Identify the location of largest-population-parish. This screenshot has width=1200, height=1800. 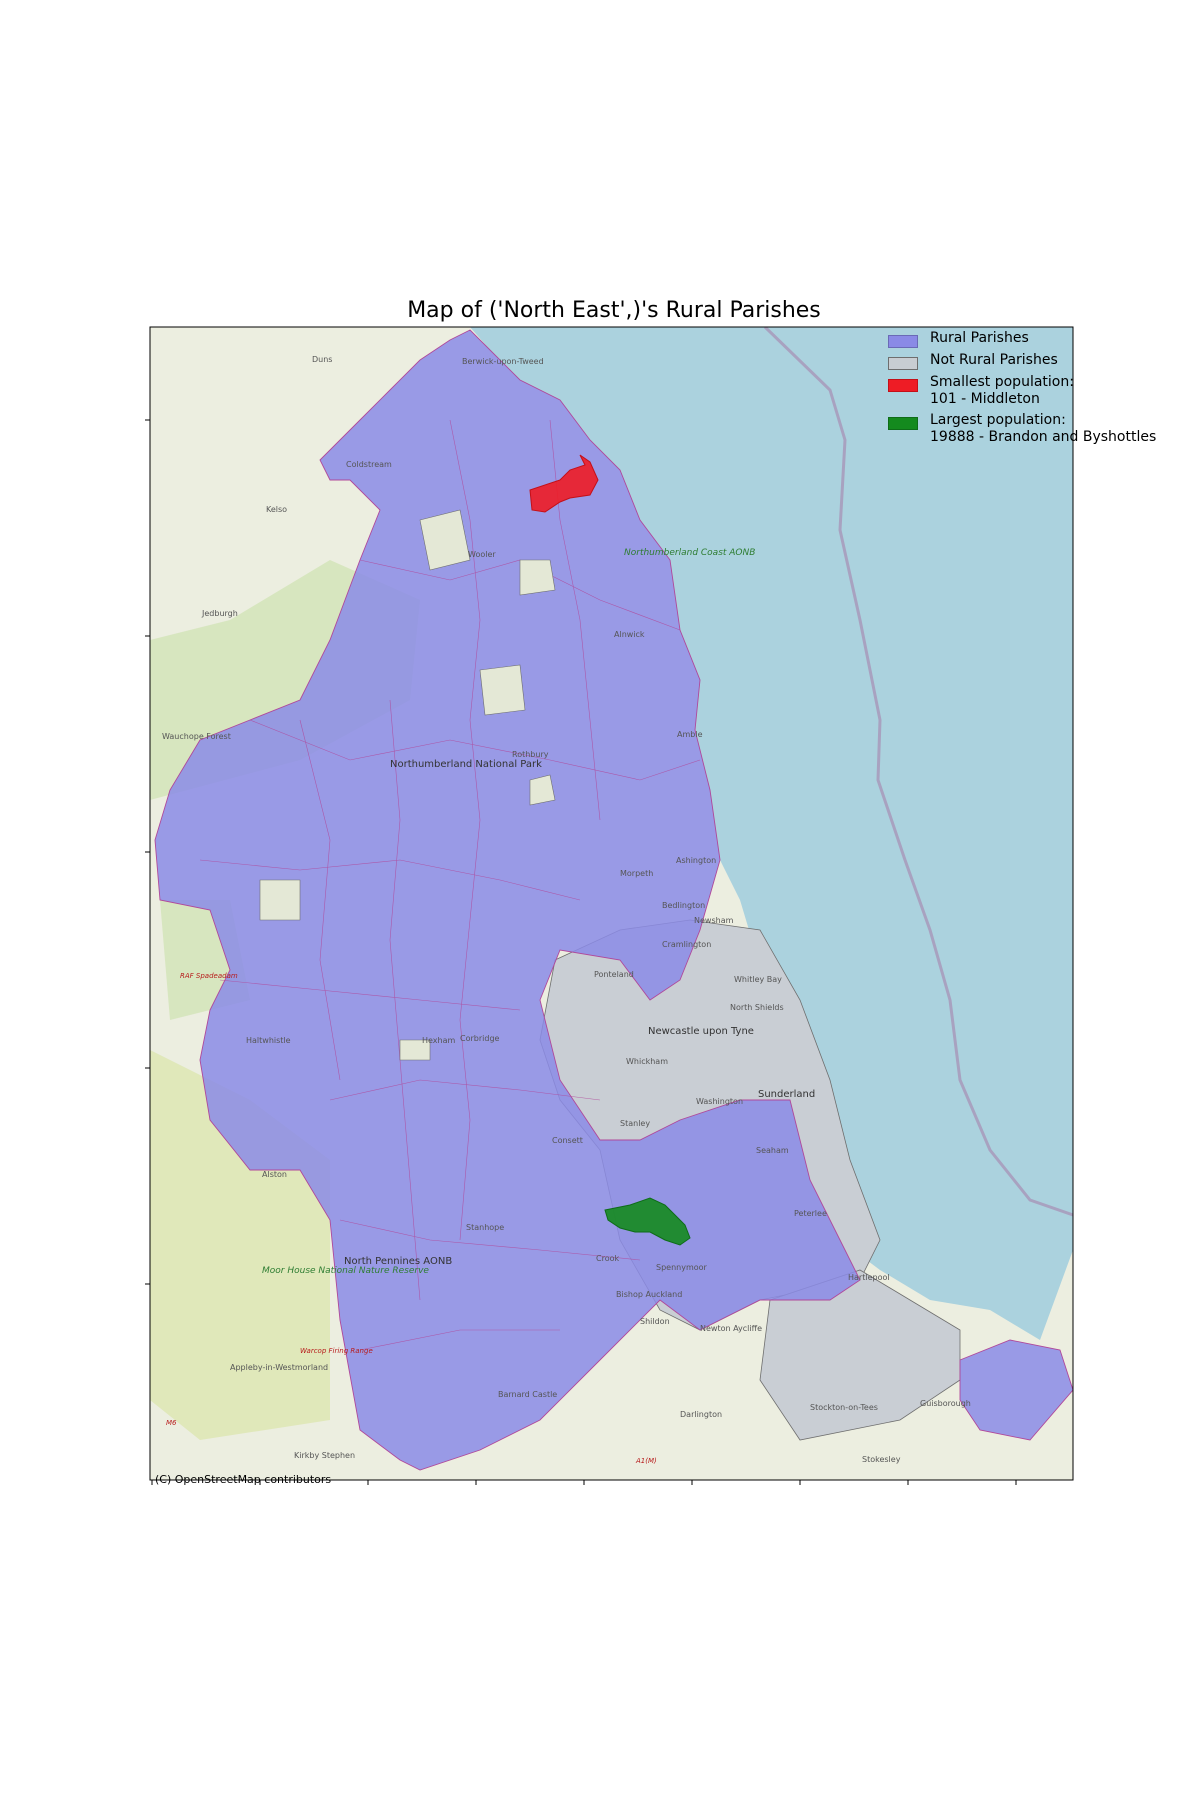
(647, 1221).